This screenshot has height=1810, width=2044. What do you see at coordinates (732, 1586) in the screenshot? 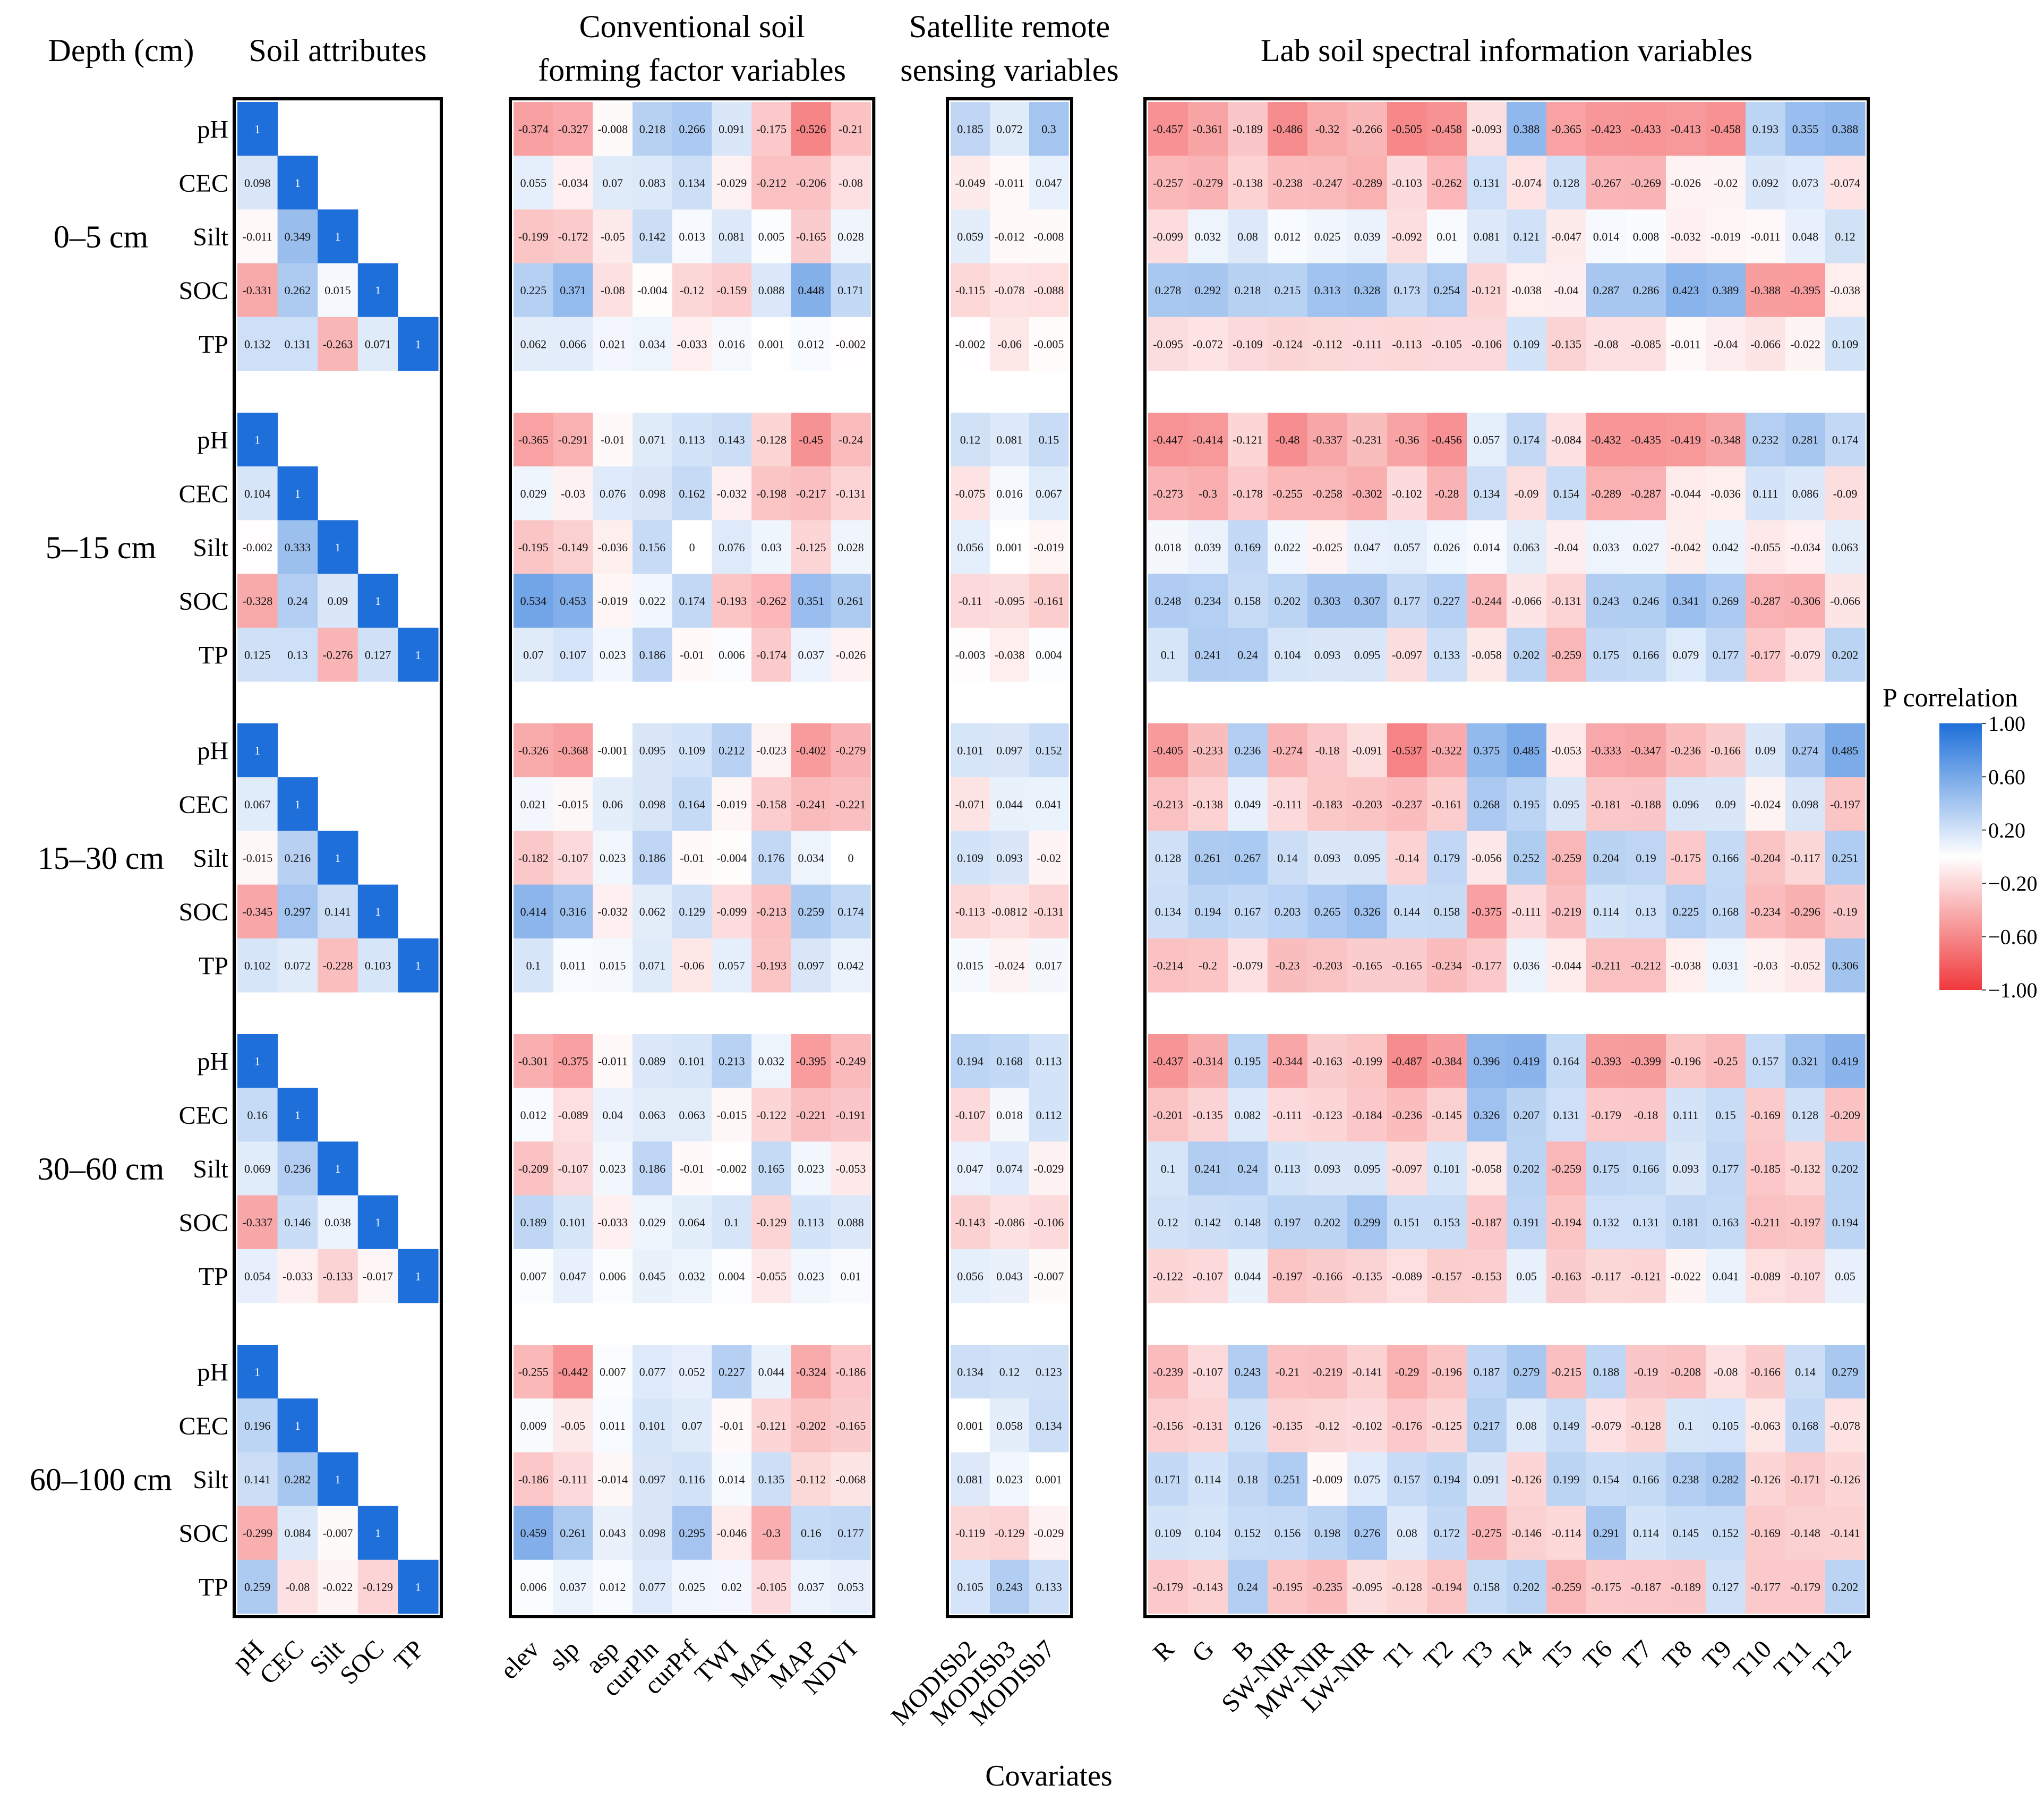
I see `cell-value-label: 0.02` at bounding box center [732, 1586].